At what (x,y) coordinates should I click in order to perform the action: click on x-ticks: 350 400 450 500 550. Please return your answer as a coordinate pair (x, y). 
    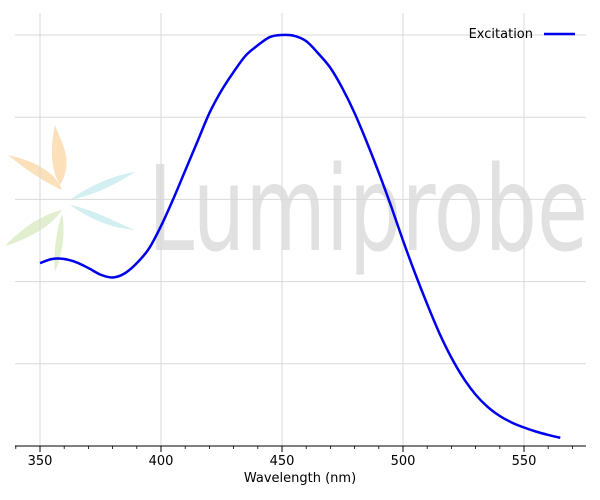
    Looking at the image, I should click on (294, 457).